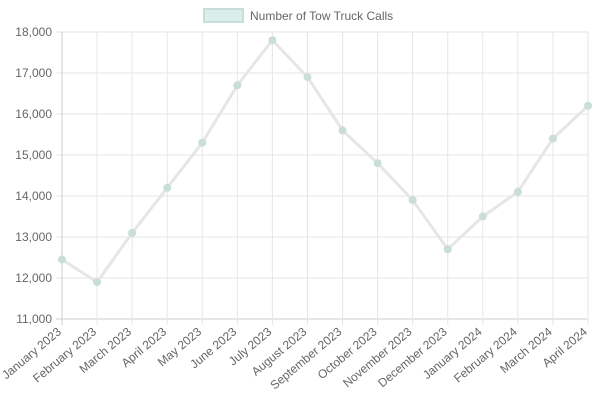  What do you see at coordinates (34, 319) in the screenshot?
I see `y-tick-label: 11,000` at bounding box center [34, 319].